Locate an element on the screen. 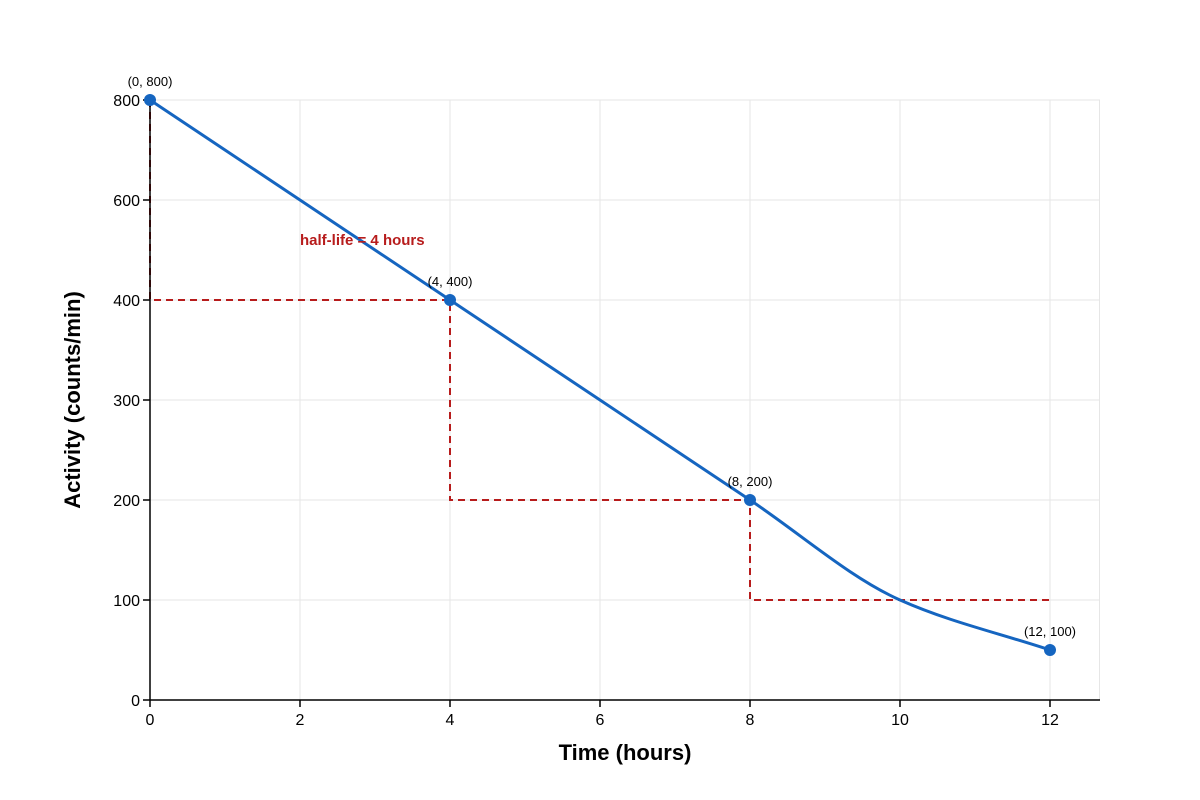 The image size is (1200, 800). x-tick-label: 0 is located at coordinates (150, 720).